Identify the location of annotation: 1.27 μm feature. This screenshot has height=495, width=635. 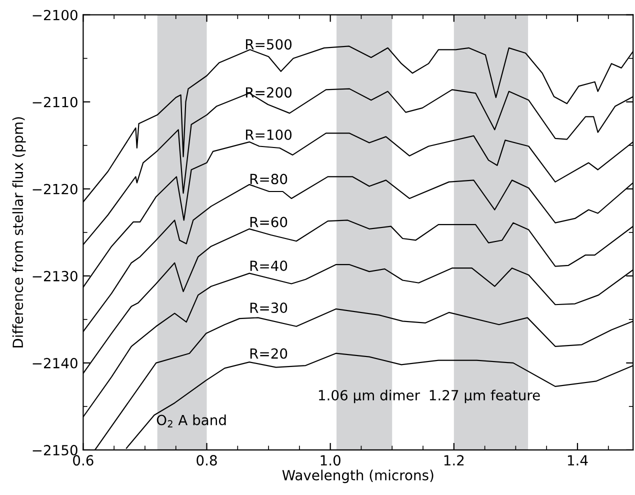
(485, 397).